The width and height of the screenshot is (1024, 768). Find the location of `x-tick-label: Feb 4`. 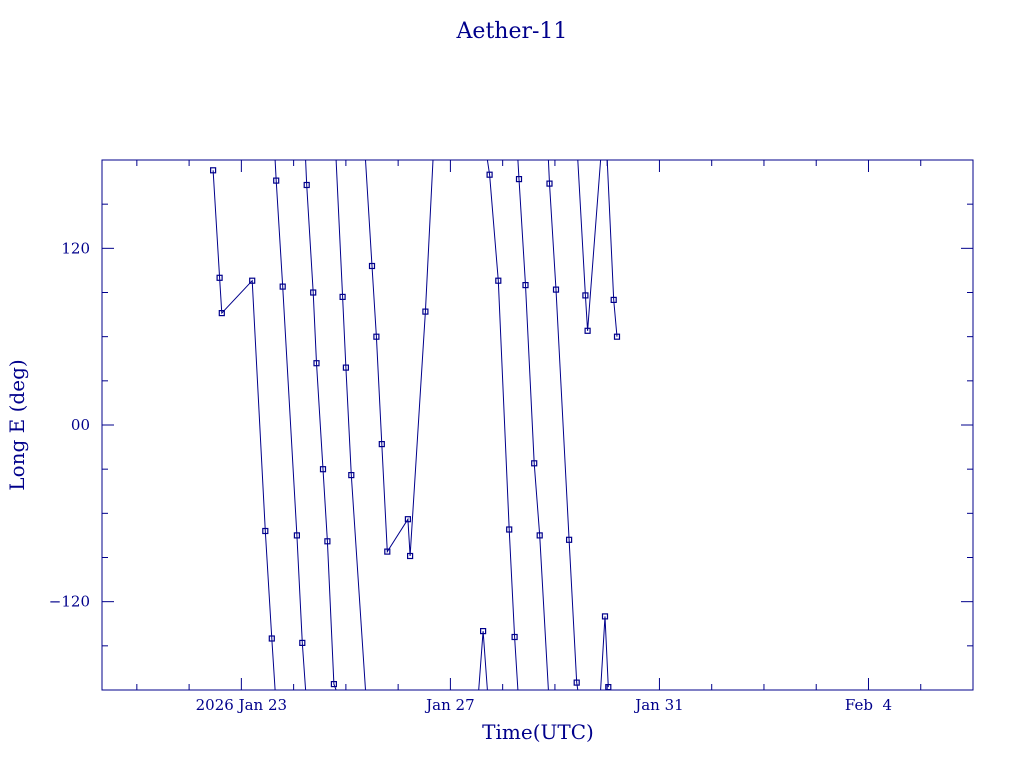

x-tick-label: Feb 4 is located at coordinates (868, 705).